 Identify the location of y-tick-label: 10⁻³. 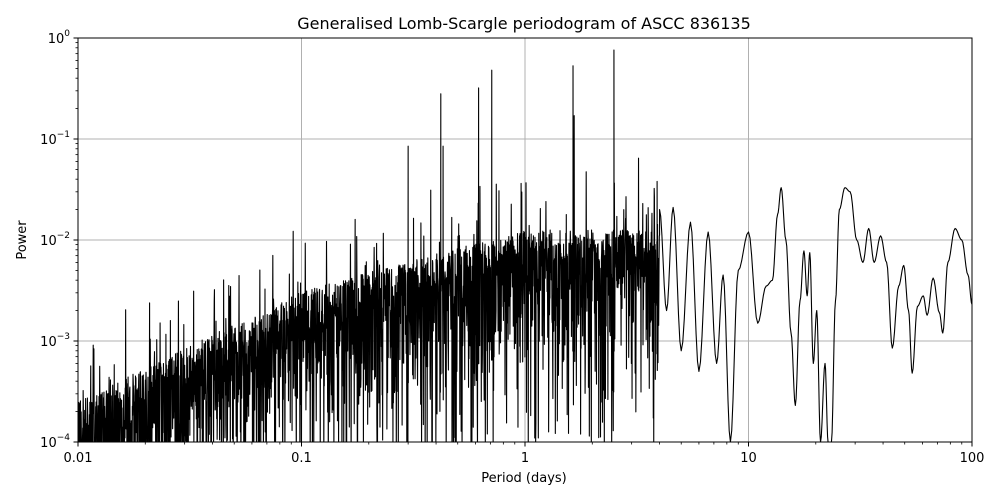
(55, 341).